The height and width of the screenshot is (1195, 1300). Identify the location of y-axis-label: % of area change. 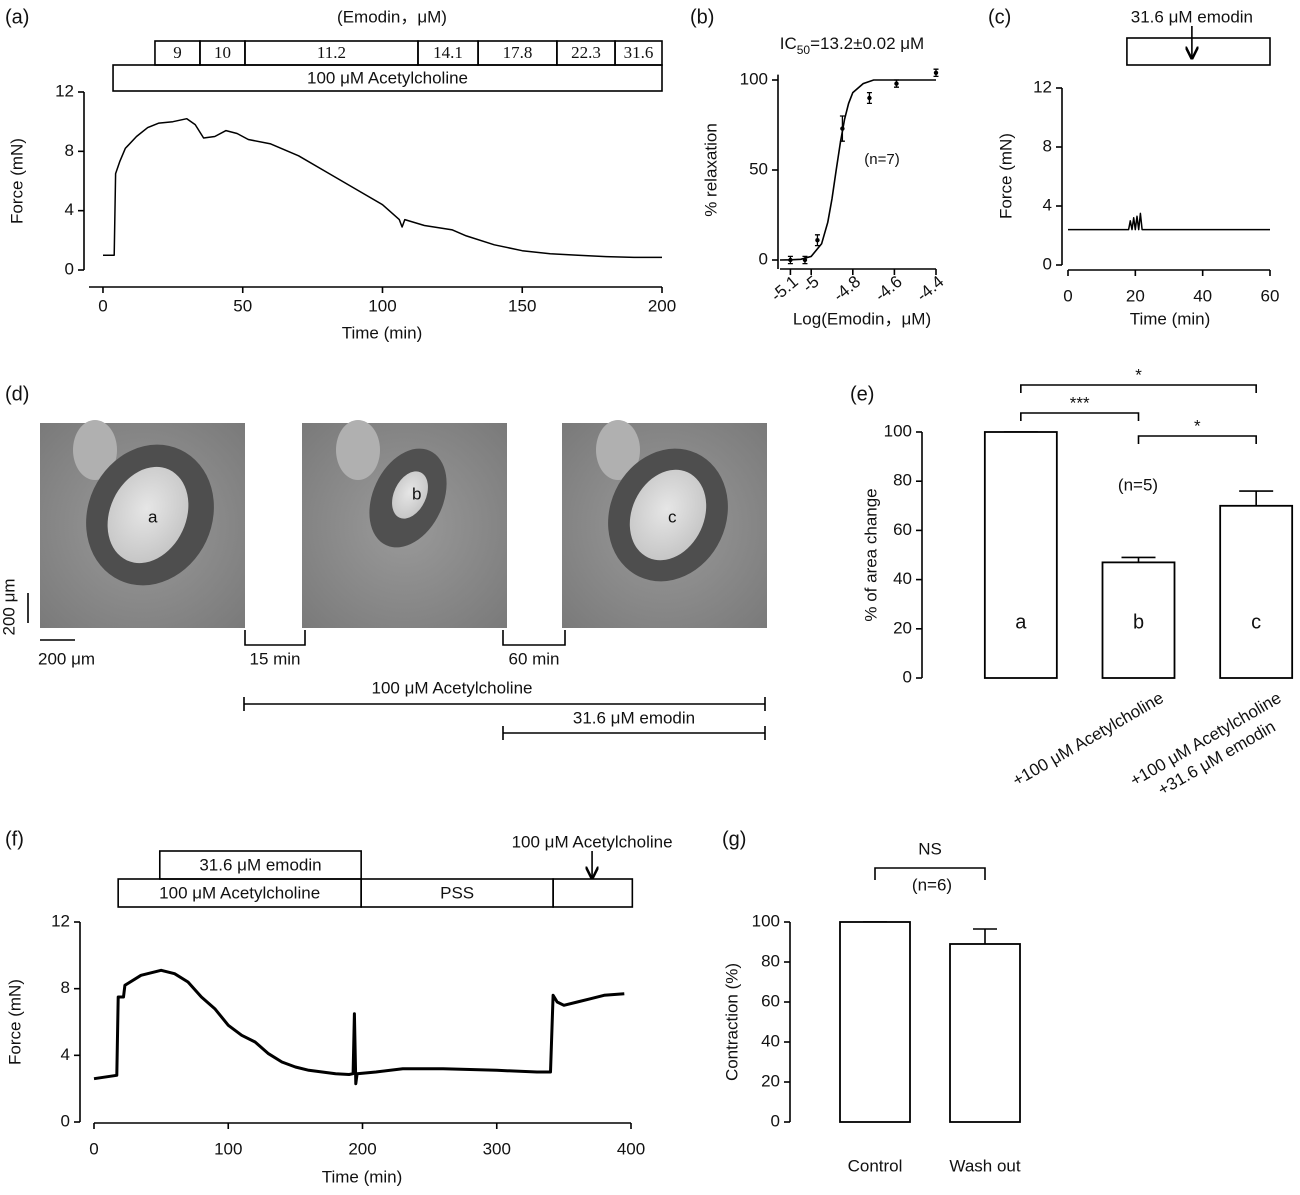
(870, 554).